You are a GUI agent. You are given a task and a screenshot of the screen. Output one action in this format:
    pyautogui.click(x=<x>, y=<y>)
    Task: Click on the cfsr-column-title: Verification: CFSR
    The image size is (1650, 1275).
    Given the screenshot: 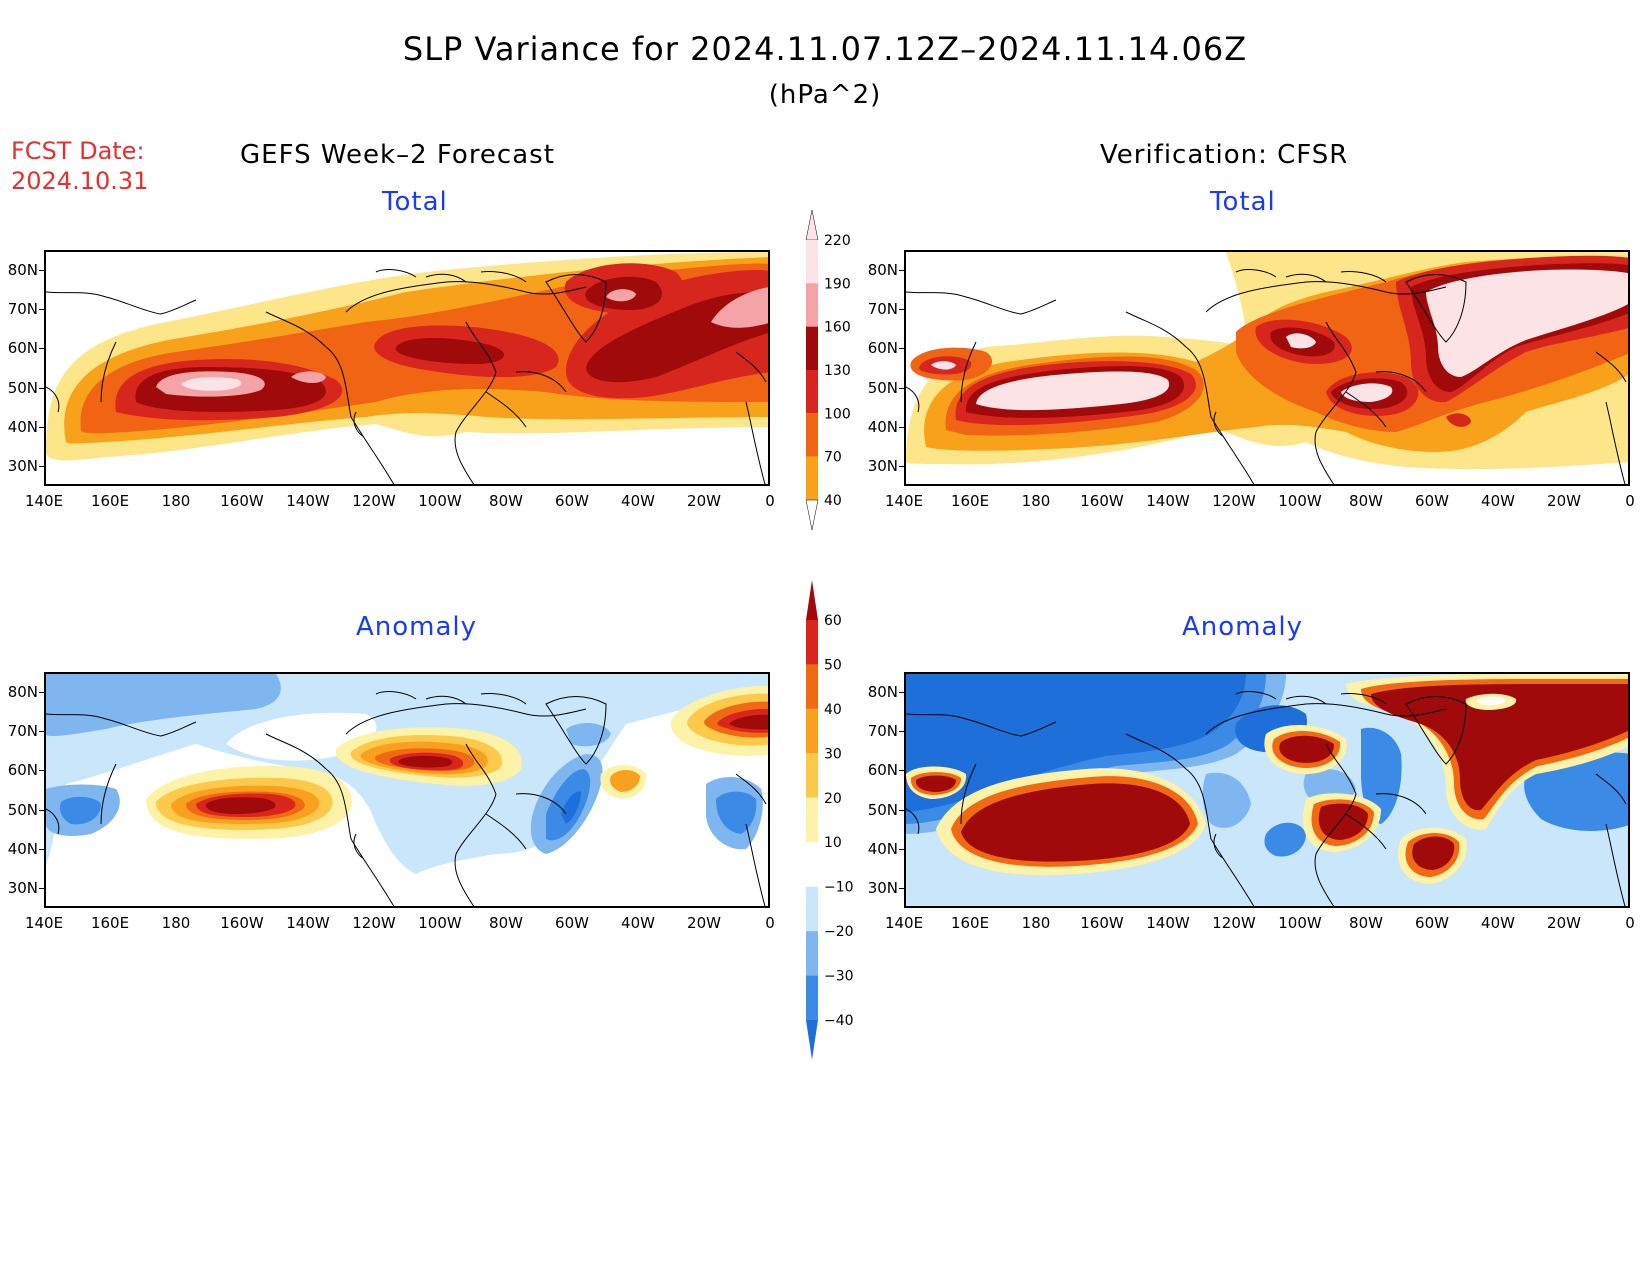 What is the action you would take?
    pyautogui.click(x=1224, y=155)
    